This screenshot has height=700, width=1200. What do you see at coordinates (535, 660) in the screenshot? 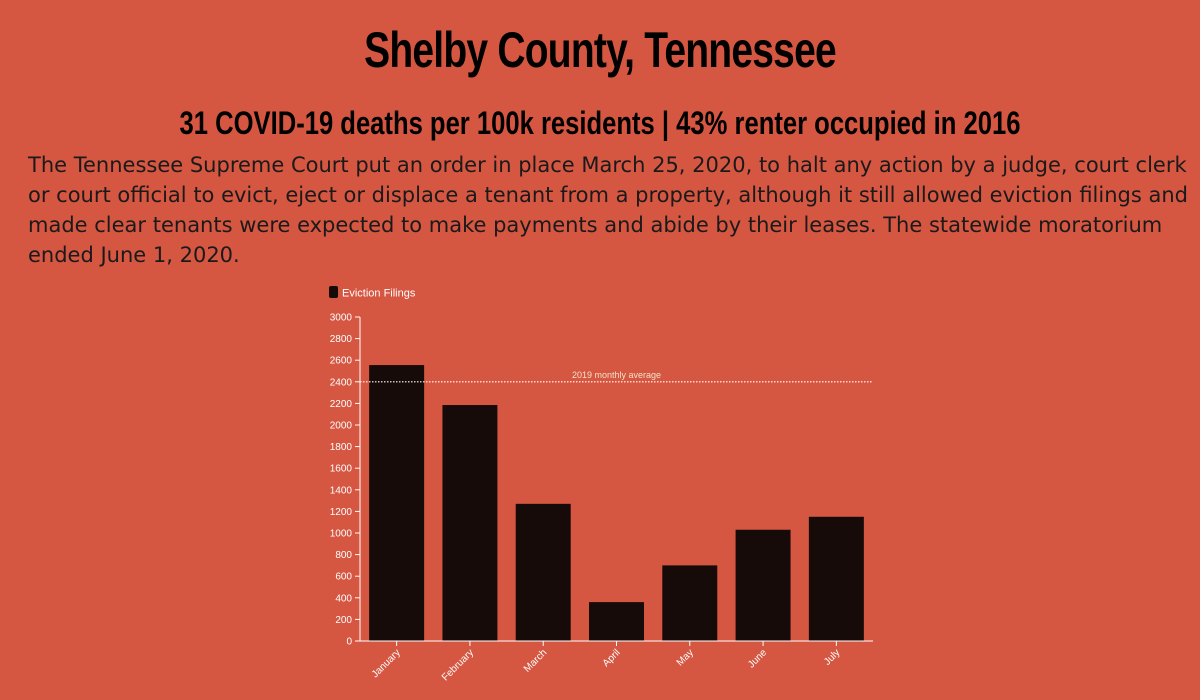
I see `x-tick-label: March` at bounding box center [535, 660].